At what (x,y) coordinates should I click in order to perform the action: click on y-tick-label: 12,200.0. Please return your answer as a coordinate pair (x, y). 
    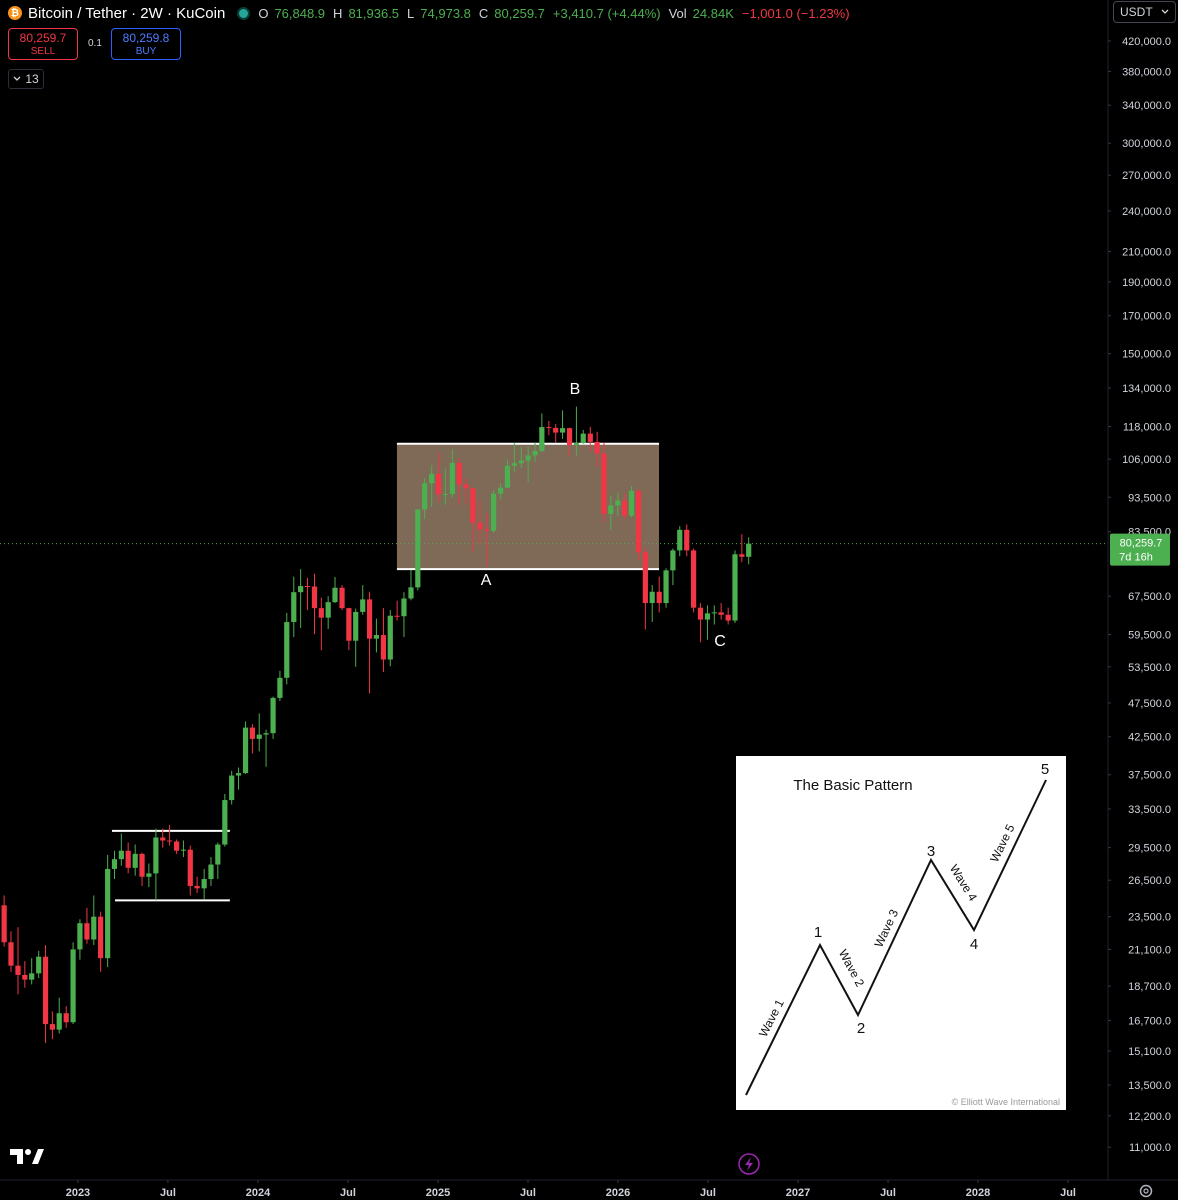
    Looking at the image, I should click on (1149, 1117).